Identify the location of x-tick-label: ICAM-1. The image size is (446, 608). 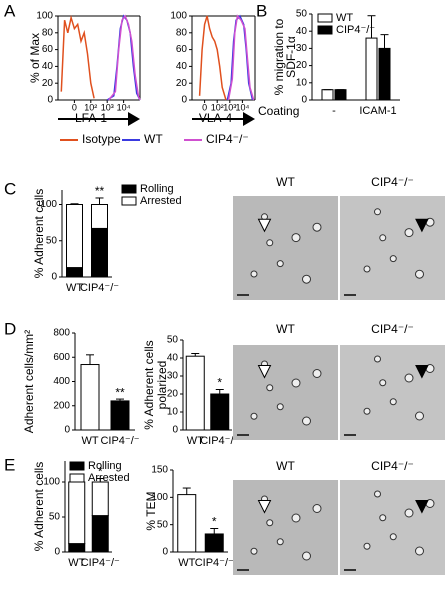
(377, 111).